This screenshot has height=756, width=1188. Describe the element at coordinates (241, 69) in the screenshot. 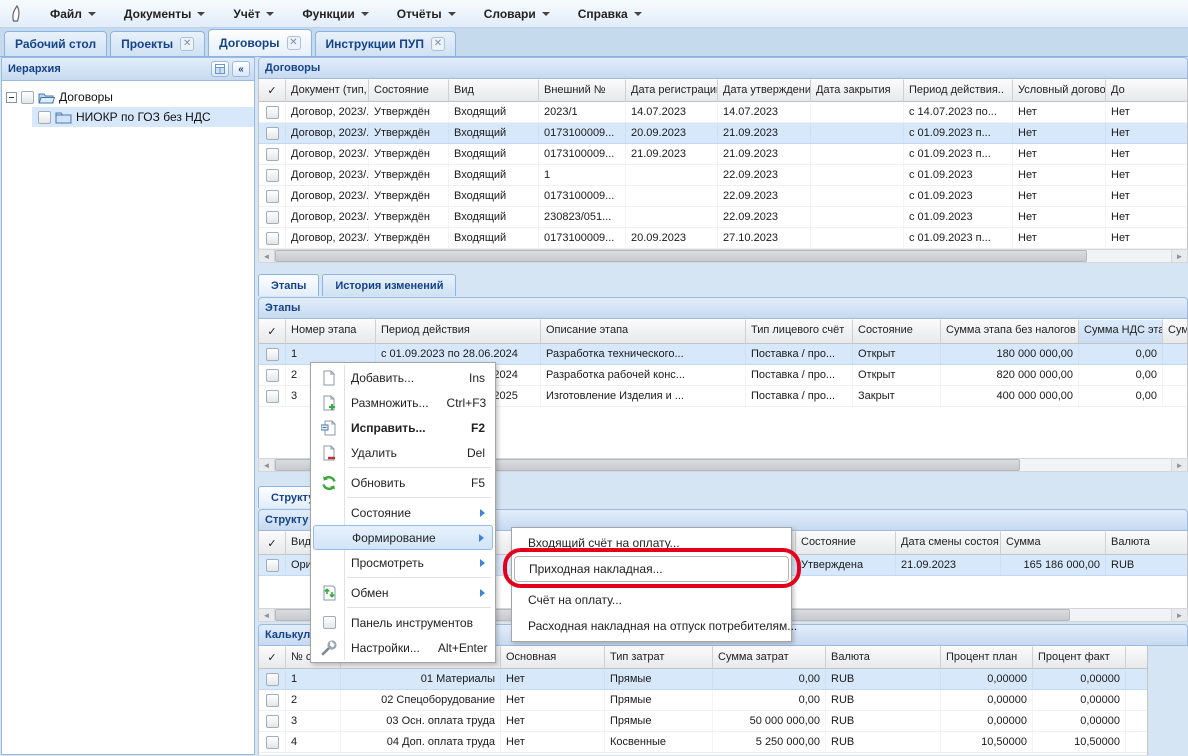

I see `collapse-panel-button: «` at that location.